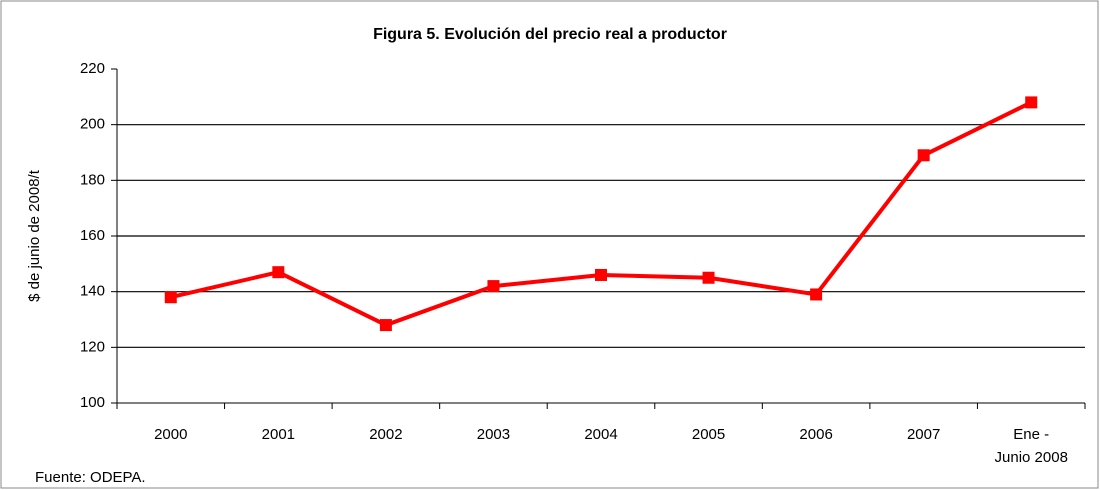 The image size is (1100, 490). What do you see at coordinates (815, 434) in the screenshot?
I see `x-tick-label: 2006` at bounding box center [815, 434].